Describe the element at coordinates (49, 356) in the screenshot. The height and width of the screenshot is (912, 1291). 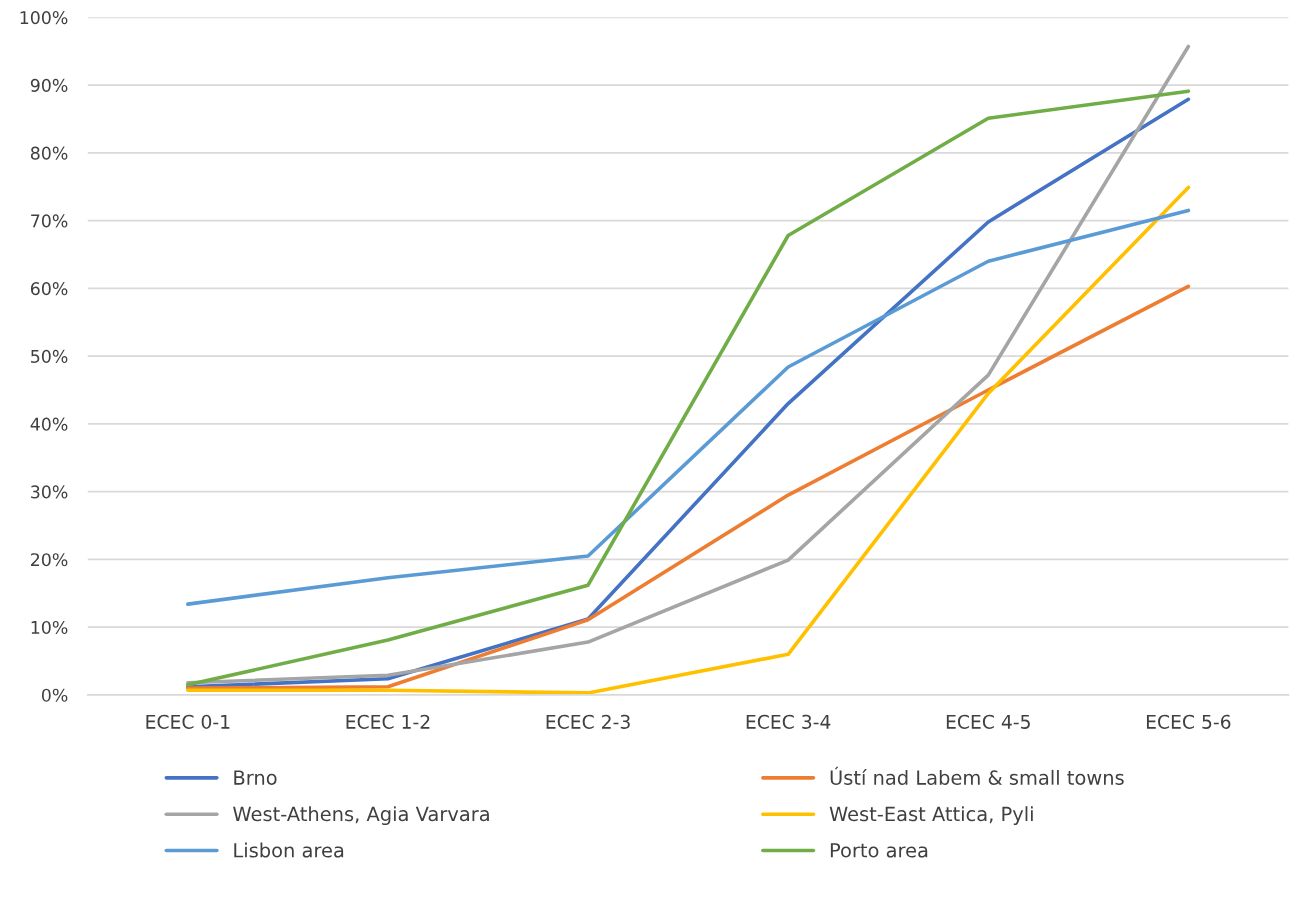
I see `y-tick-label: 50%` at that location.